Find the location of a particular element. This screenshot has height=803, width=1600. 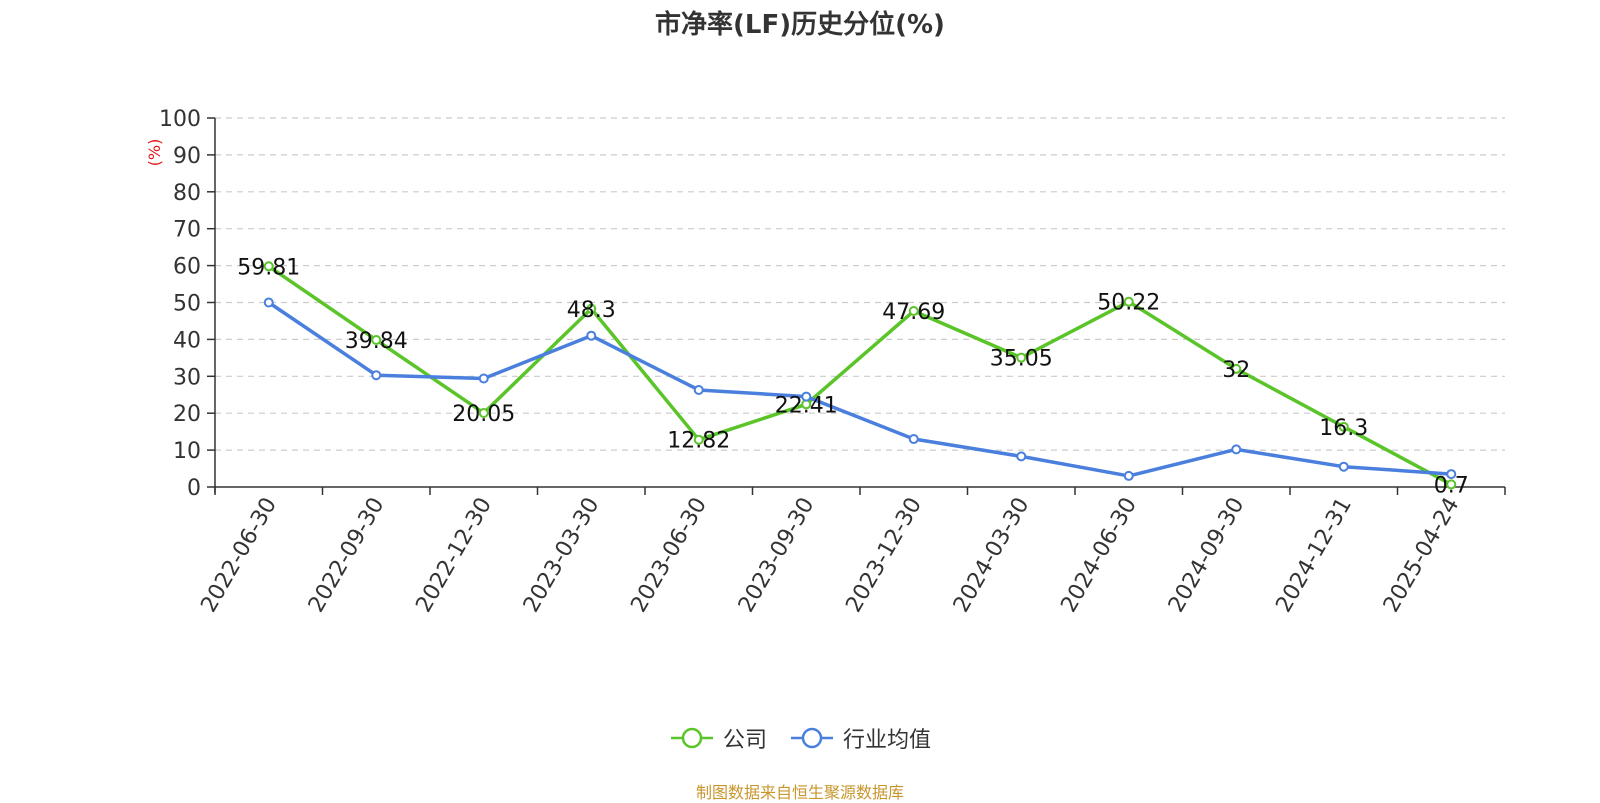

x-tick-label: 2023-06-30 is located at coordinates (669, 555).